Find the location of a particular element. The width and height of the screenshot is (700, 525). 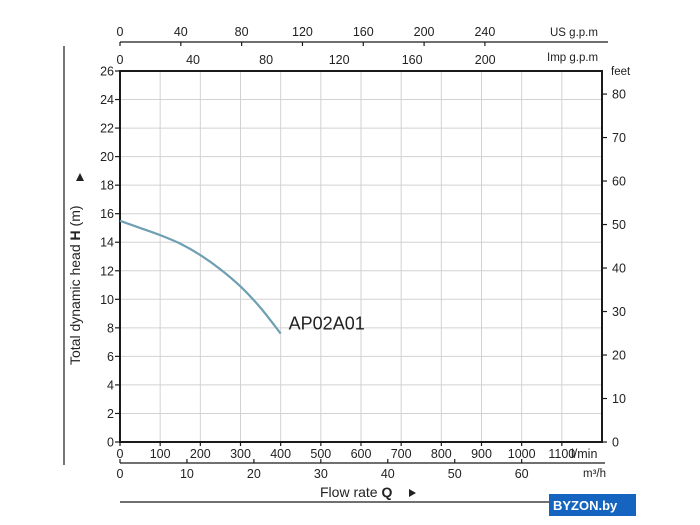

x-tick-label: 0 is located at coordinates (120, 454).